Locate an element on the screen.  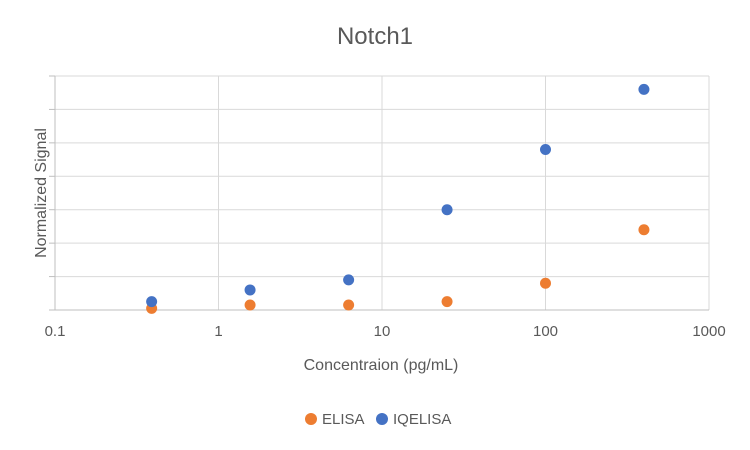
x-tick-labels: 0.1 1 10 100 1000 is located at coordinates (385, 331).